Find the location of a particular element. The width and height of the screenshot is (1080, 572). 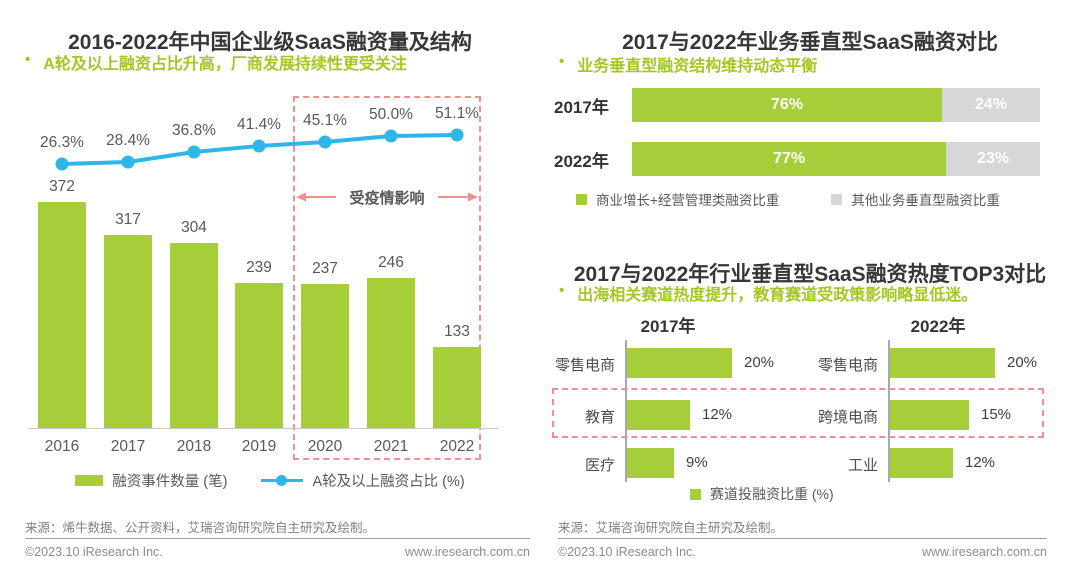

chart3-title: 2017与2022年行业垂直型SaaS融资热度TOP3对比 is located at coordinates (810, 275).